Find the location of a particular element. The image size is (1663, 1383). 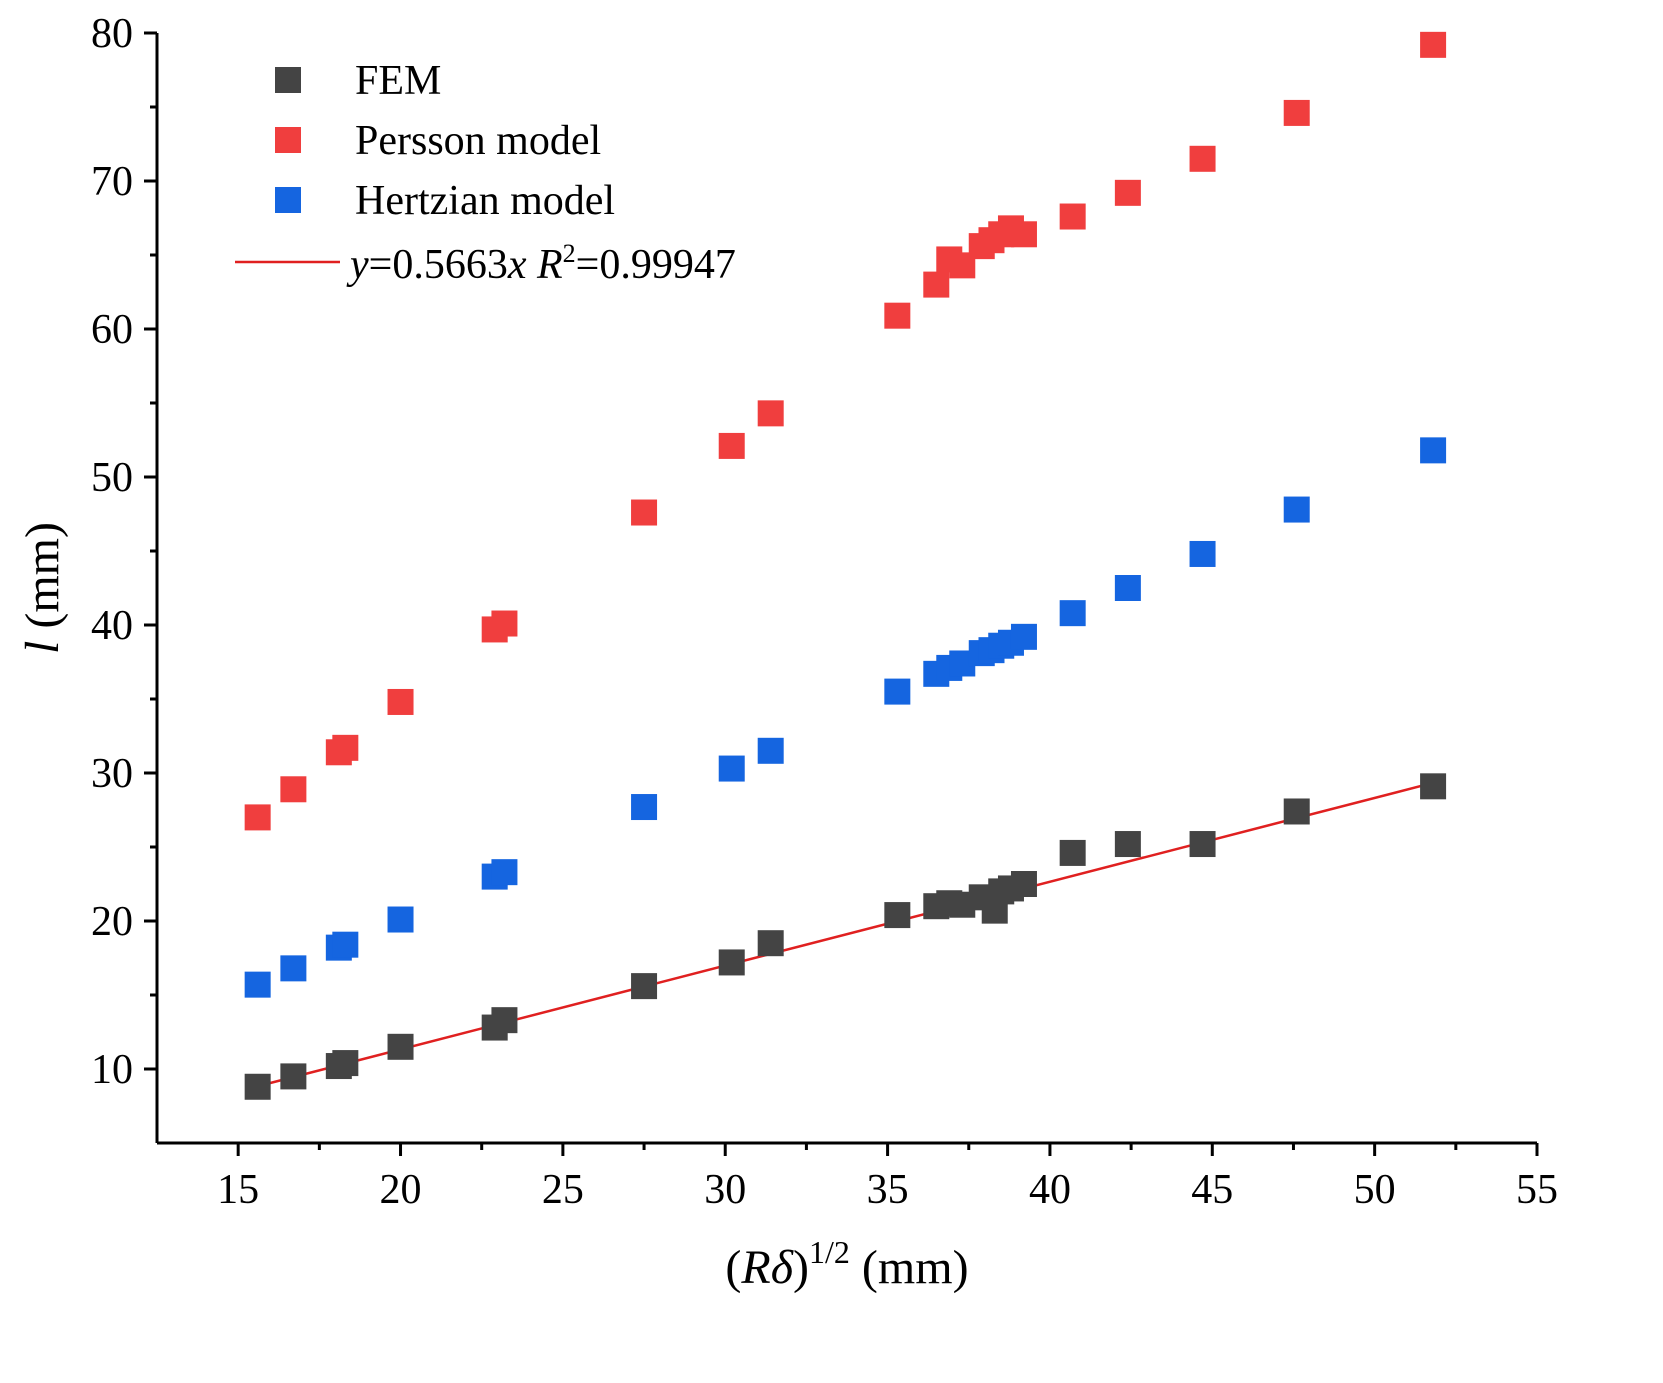

x-tick-label-50: 50 is located at coordinates (1375, 1190).